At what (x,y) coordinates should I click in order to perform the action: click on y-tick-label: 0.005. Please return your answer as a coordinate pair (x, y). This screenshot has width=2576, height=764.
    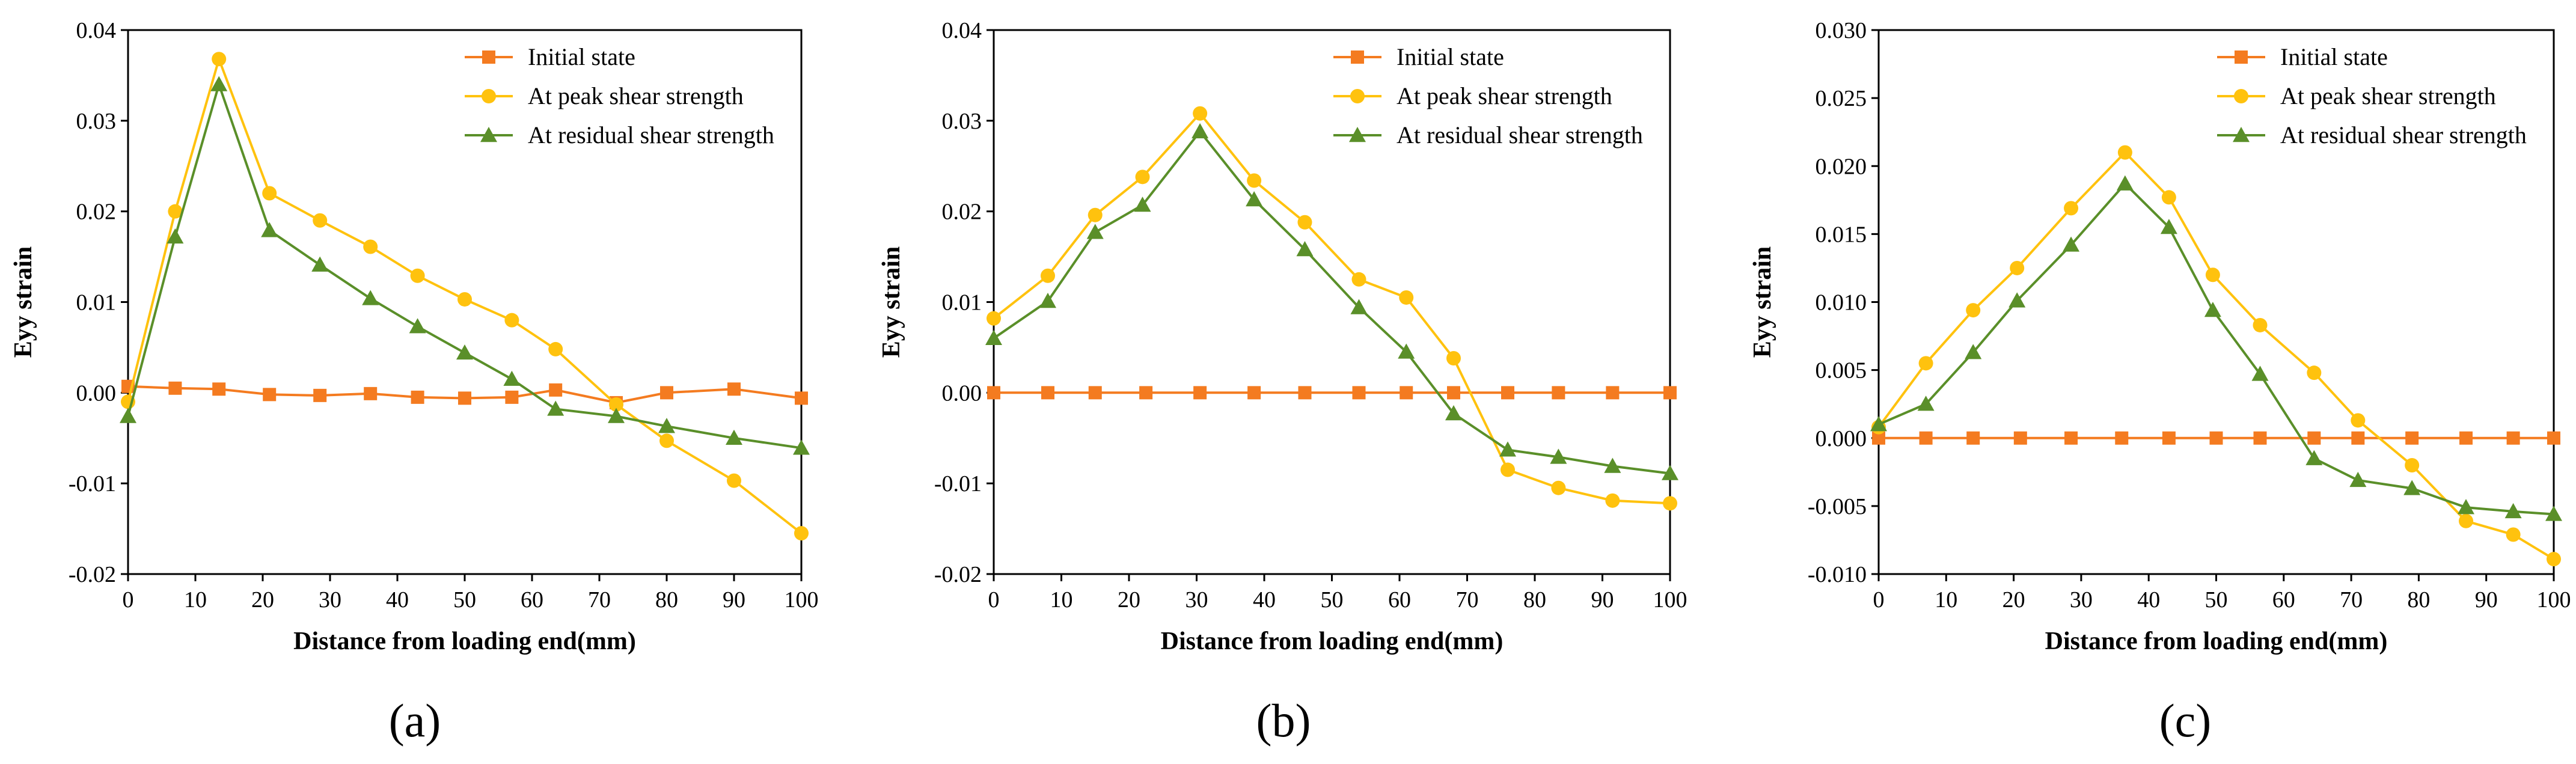
    Looking at the image, I should click on (1841, 371).